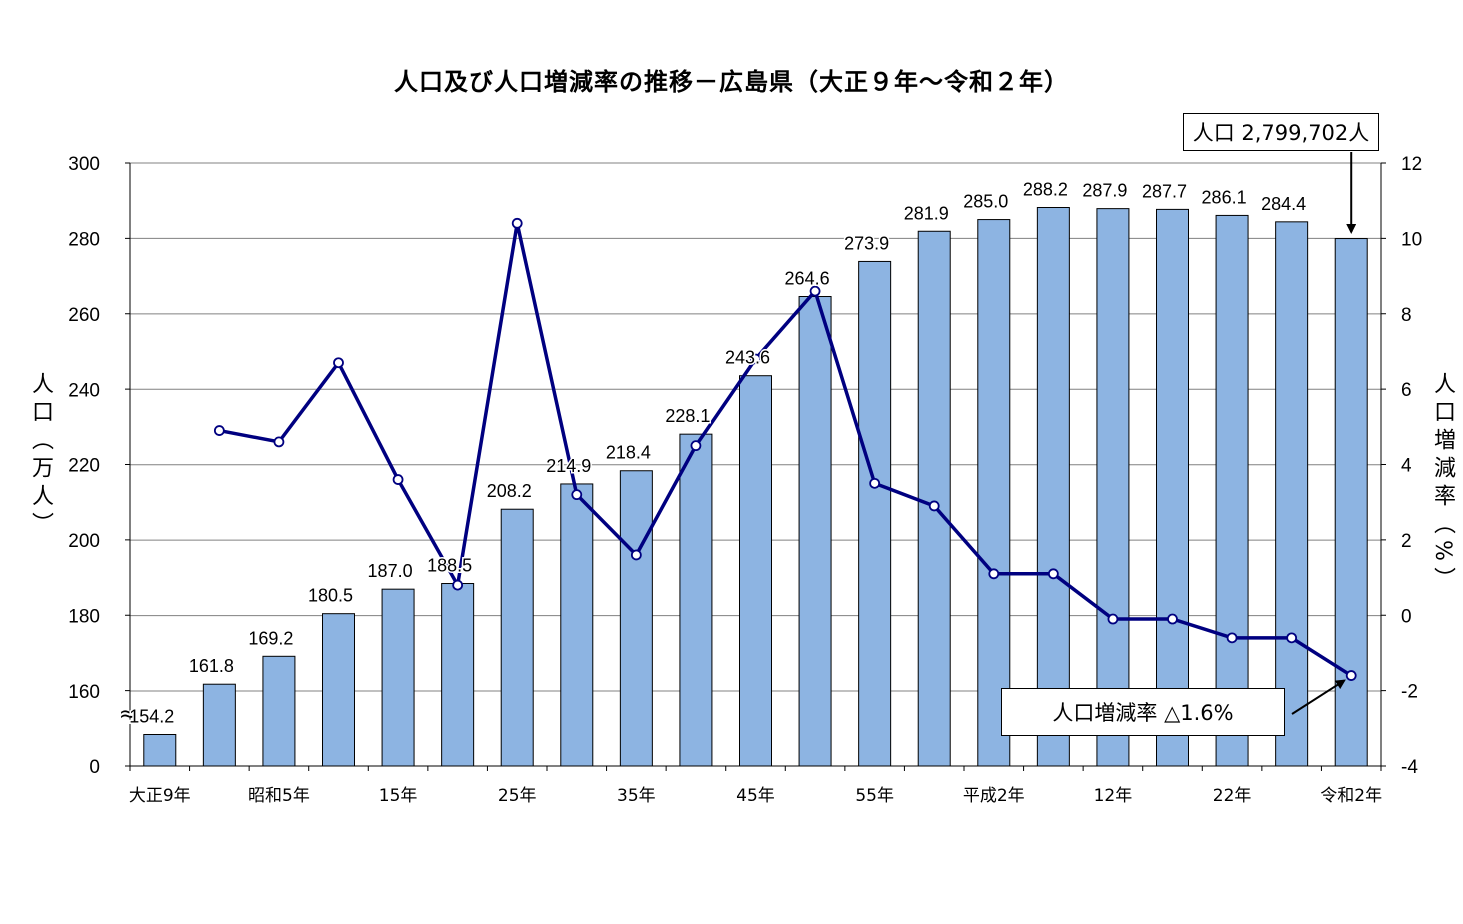 The image size is (1463, 924). Describe the element at coordinates (1409, 692) in the screenshot. I see `y2-tick-label: -2` at that location.